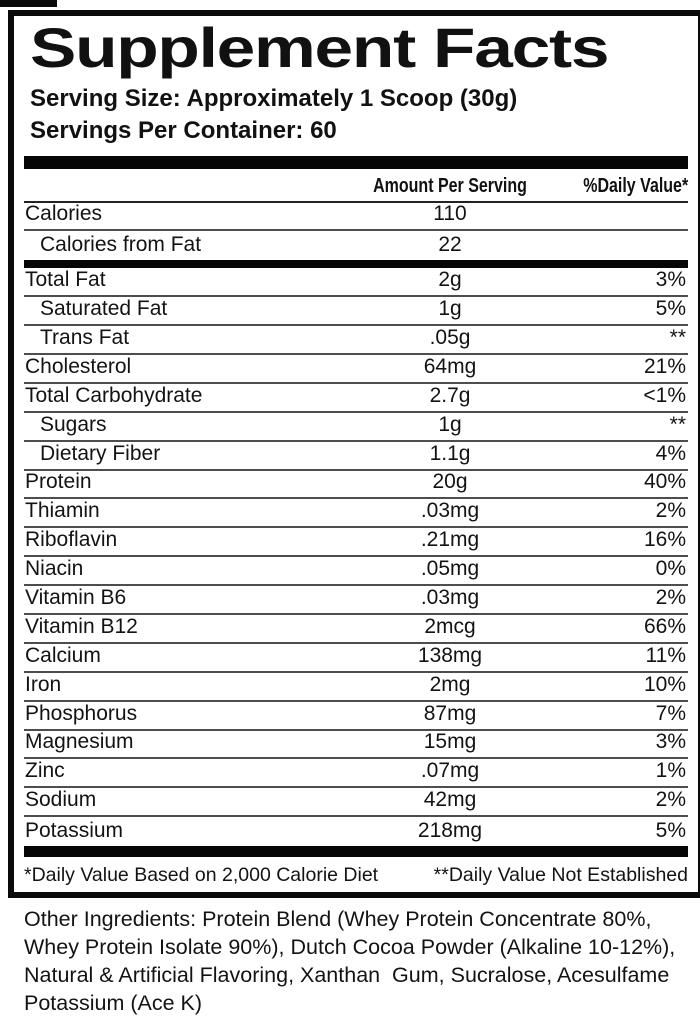  What do you see at coordinates (450, 713) in the screenshot?
I see `nutrient-amount: 87mg` at bounding box center [450, 713].